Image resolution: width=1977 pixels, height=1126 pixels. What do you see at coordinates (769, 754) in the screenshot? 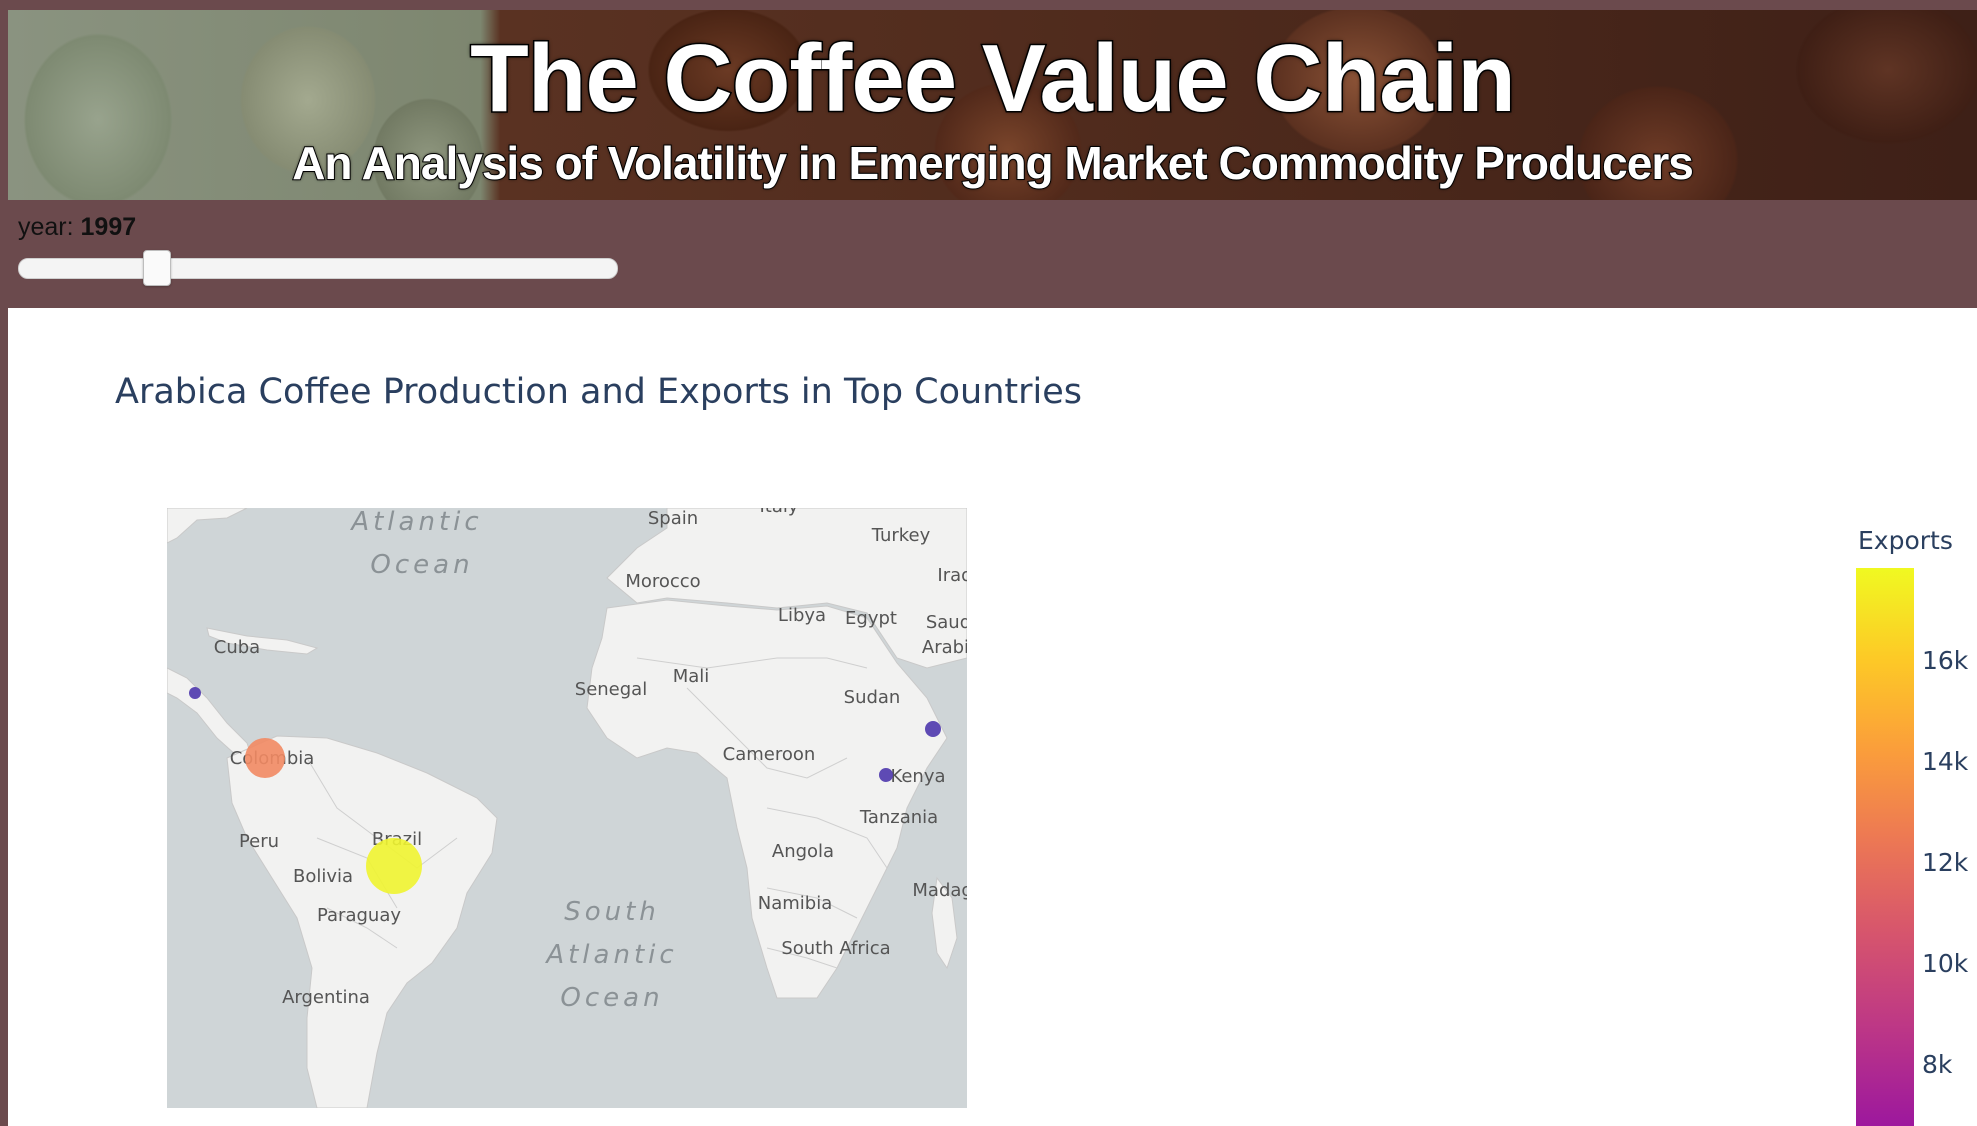
I see `label-cameroon: Cameroon` at bounding box center [769, 754].